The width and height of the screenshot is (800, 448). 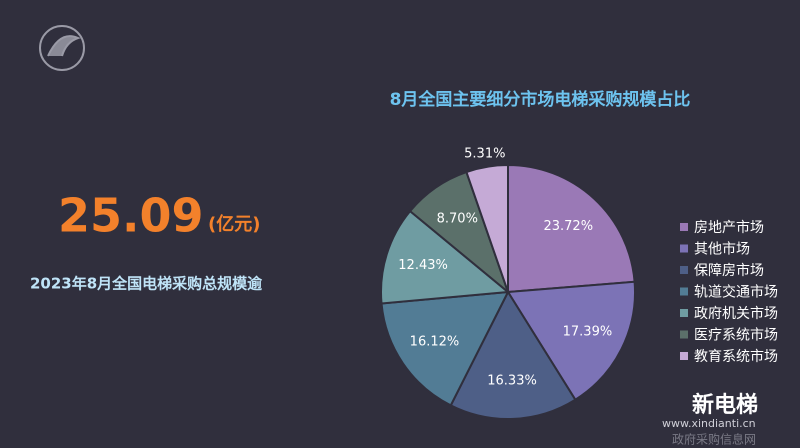 What do you see at coordinates (234, 224) in the screenshot?
I see `summary-unit: (亿元)` at bounding box center [234, 224].